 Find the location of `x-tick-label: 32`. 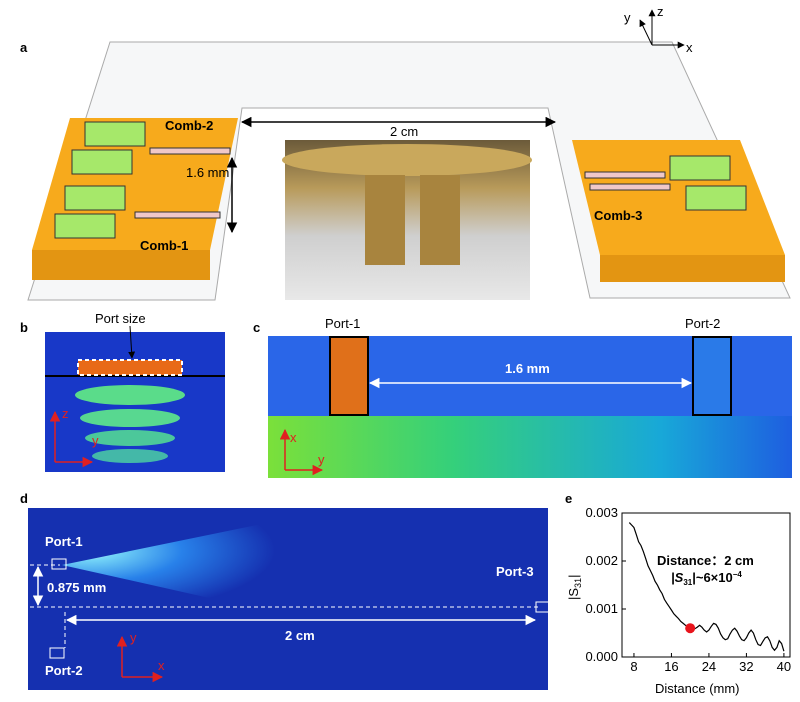

x-tick-label: 32 is located at coordinates (746, 666).